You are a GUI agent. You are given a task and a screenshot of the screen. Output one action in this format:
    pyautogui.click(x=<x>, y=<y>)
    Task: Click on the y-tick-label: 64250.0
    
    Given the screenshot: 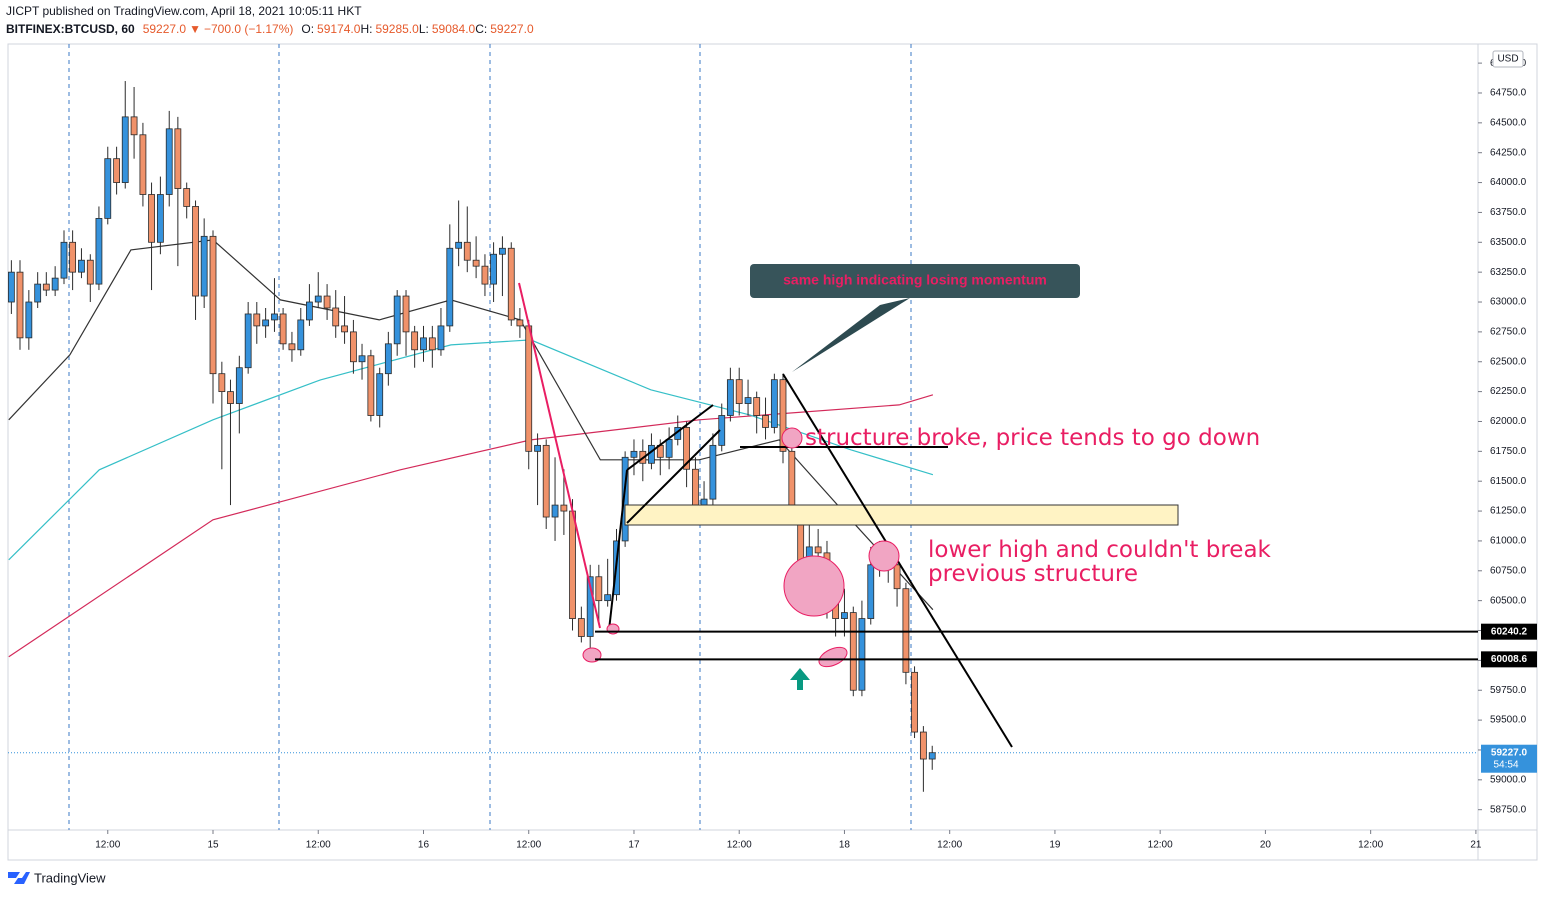 What is the action you would take?
    pyautogui.click(x=1508, y=152)
    